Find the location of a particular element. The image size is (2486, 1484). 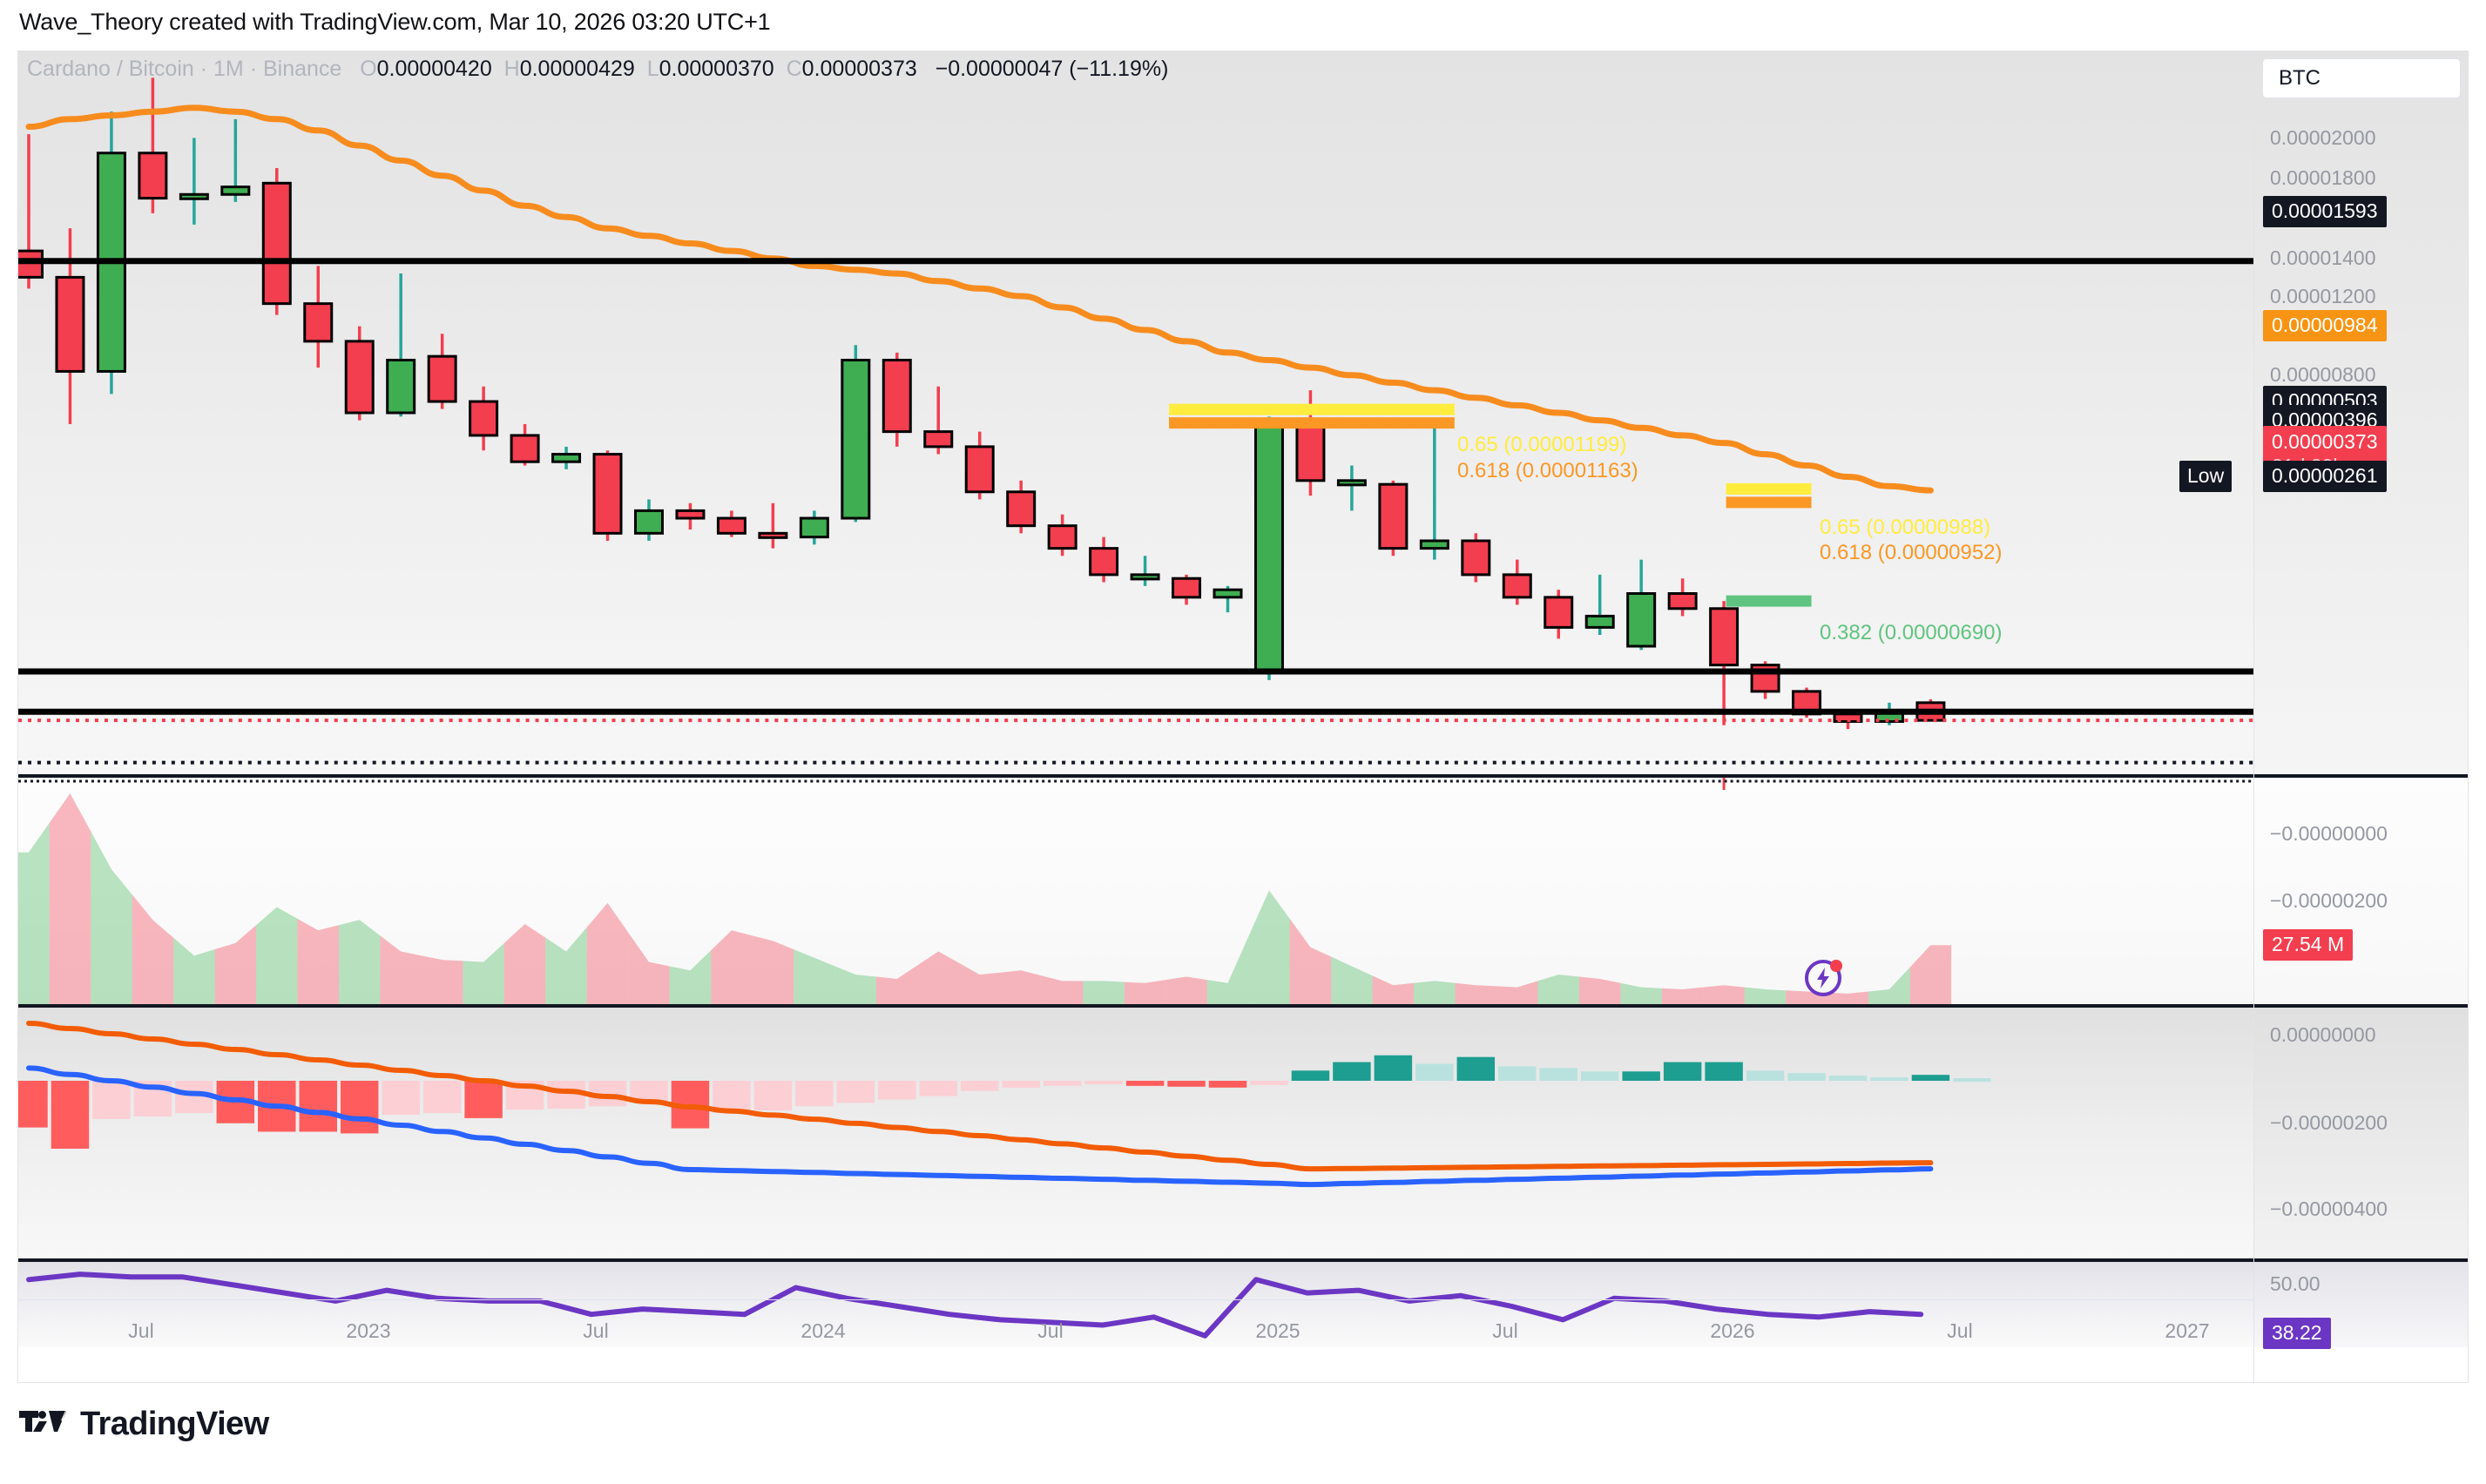

badge-low-value: 0.00000261 is located at coordinates (2325, 477).